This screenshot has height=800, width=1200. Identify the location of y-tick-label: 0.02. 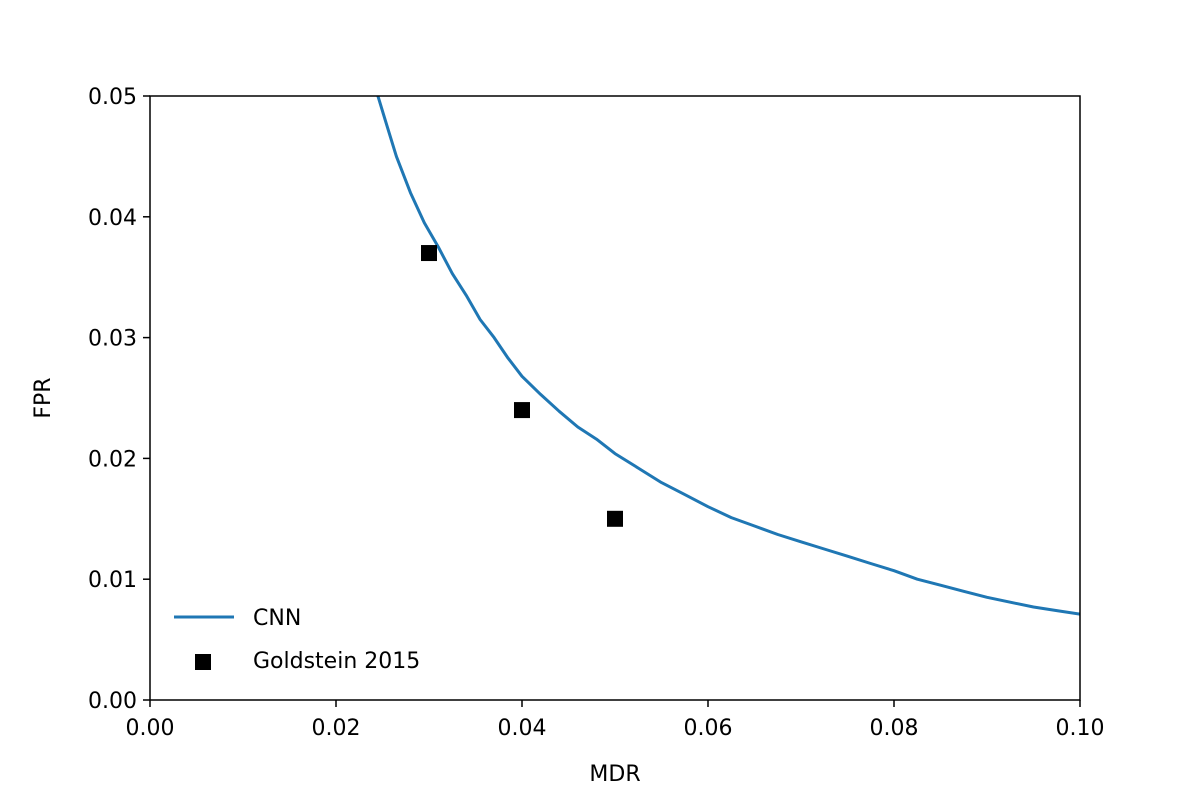
(112, 459).